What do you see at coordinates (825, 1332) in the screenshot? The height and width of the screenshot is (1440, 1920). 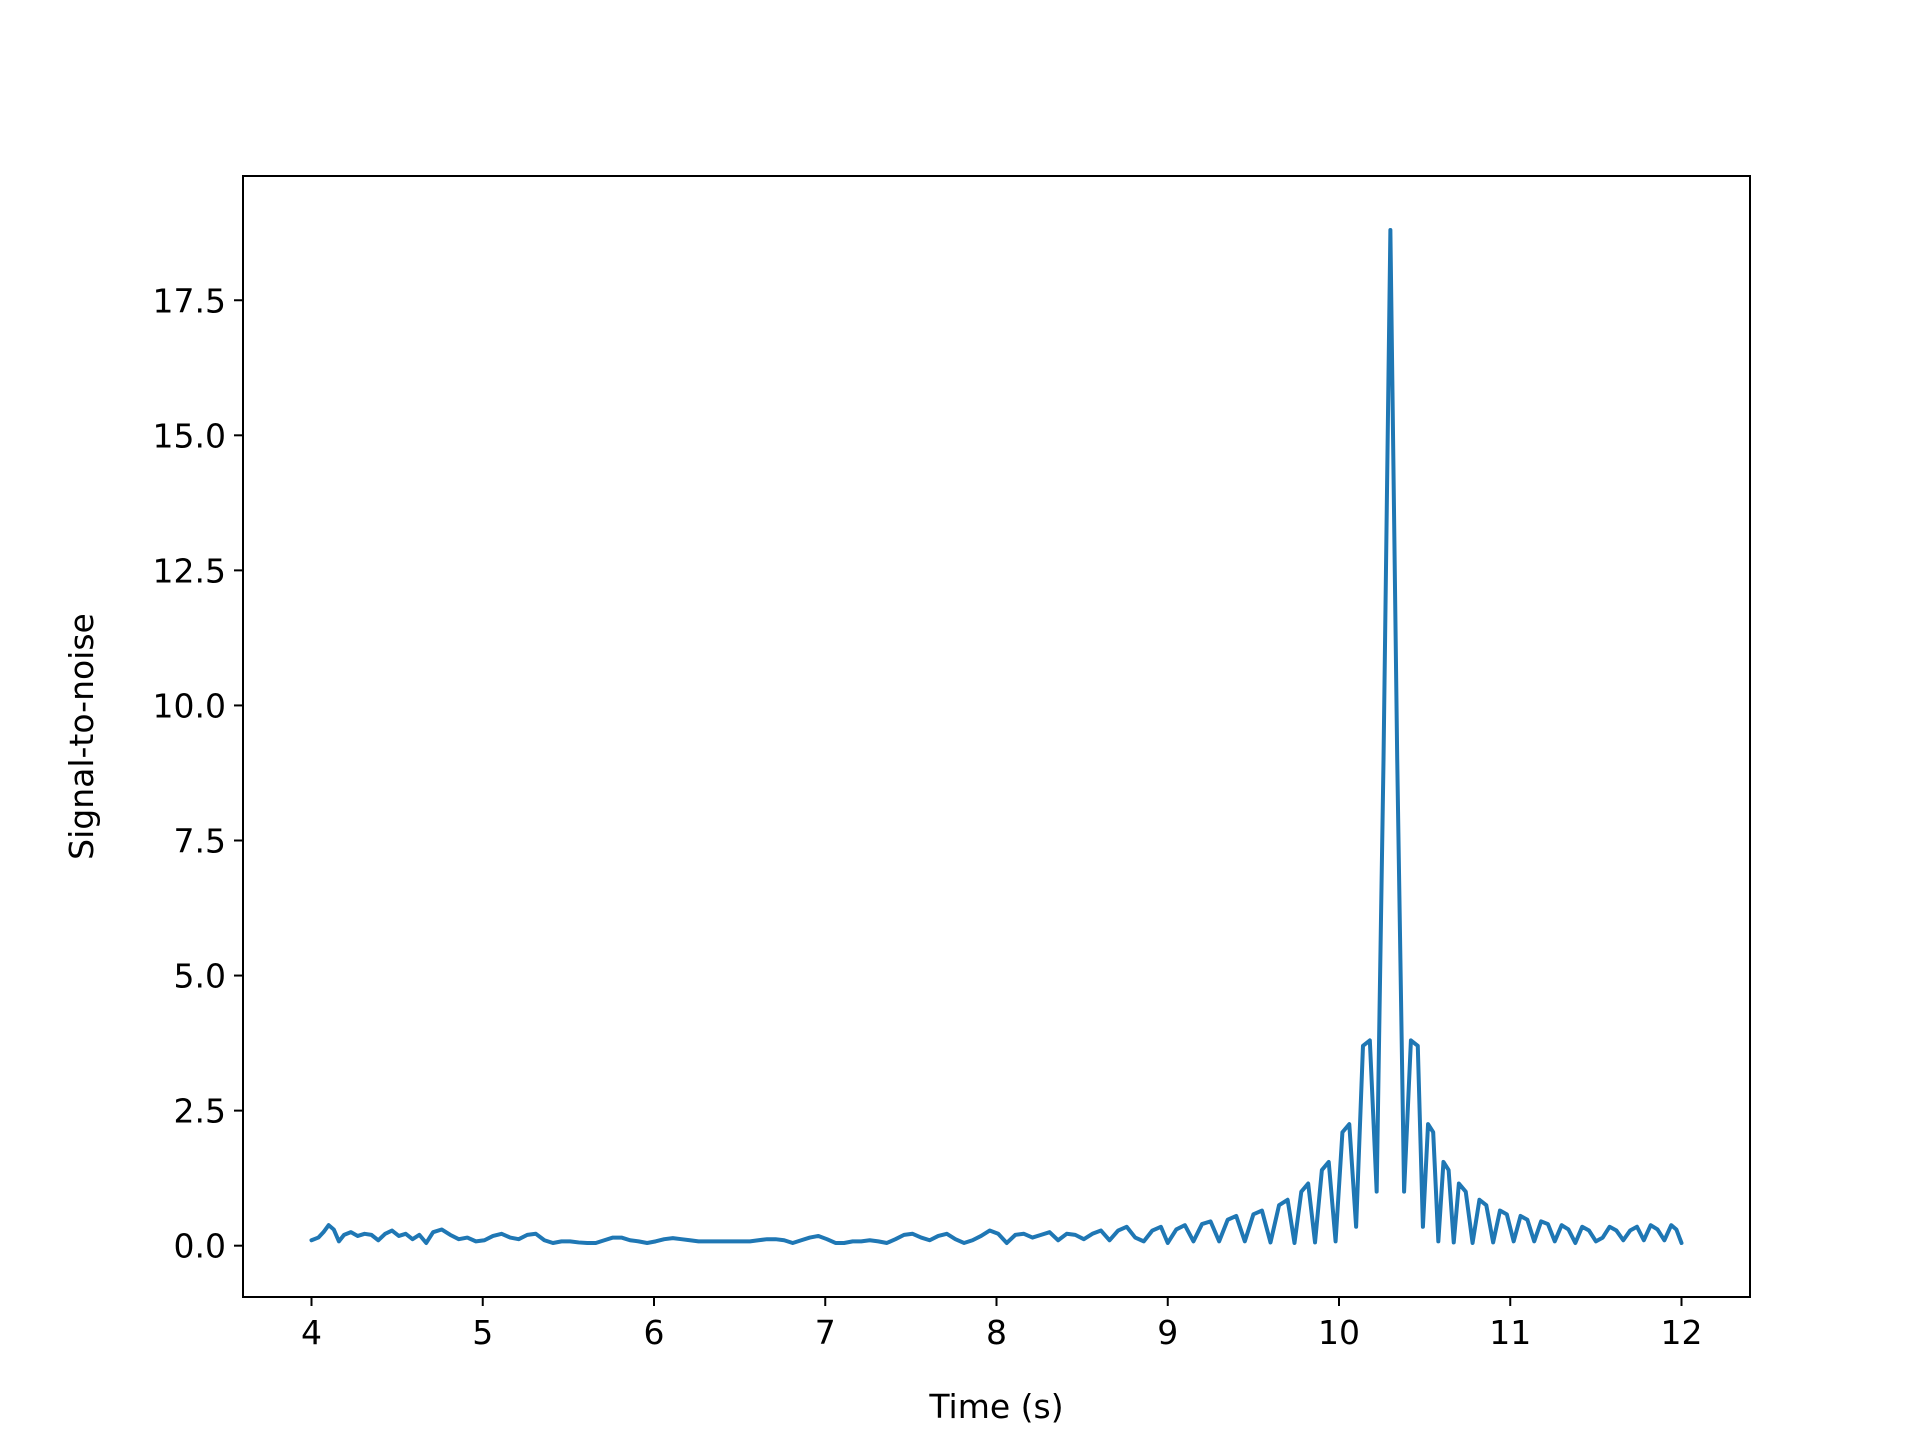 I see `x-tick-label: 7` at bounding box center [825, 1332].